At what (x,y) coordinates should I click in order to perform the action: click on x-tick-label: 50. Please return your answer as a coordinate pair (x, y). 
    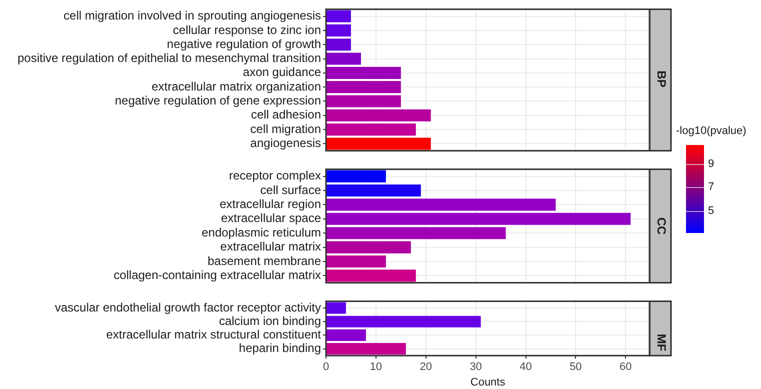
    Looking at the image, I should click on (576, 367).